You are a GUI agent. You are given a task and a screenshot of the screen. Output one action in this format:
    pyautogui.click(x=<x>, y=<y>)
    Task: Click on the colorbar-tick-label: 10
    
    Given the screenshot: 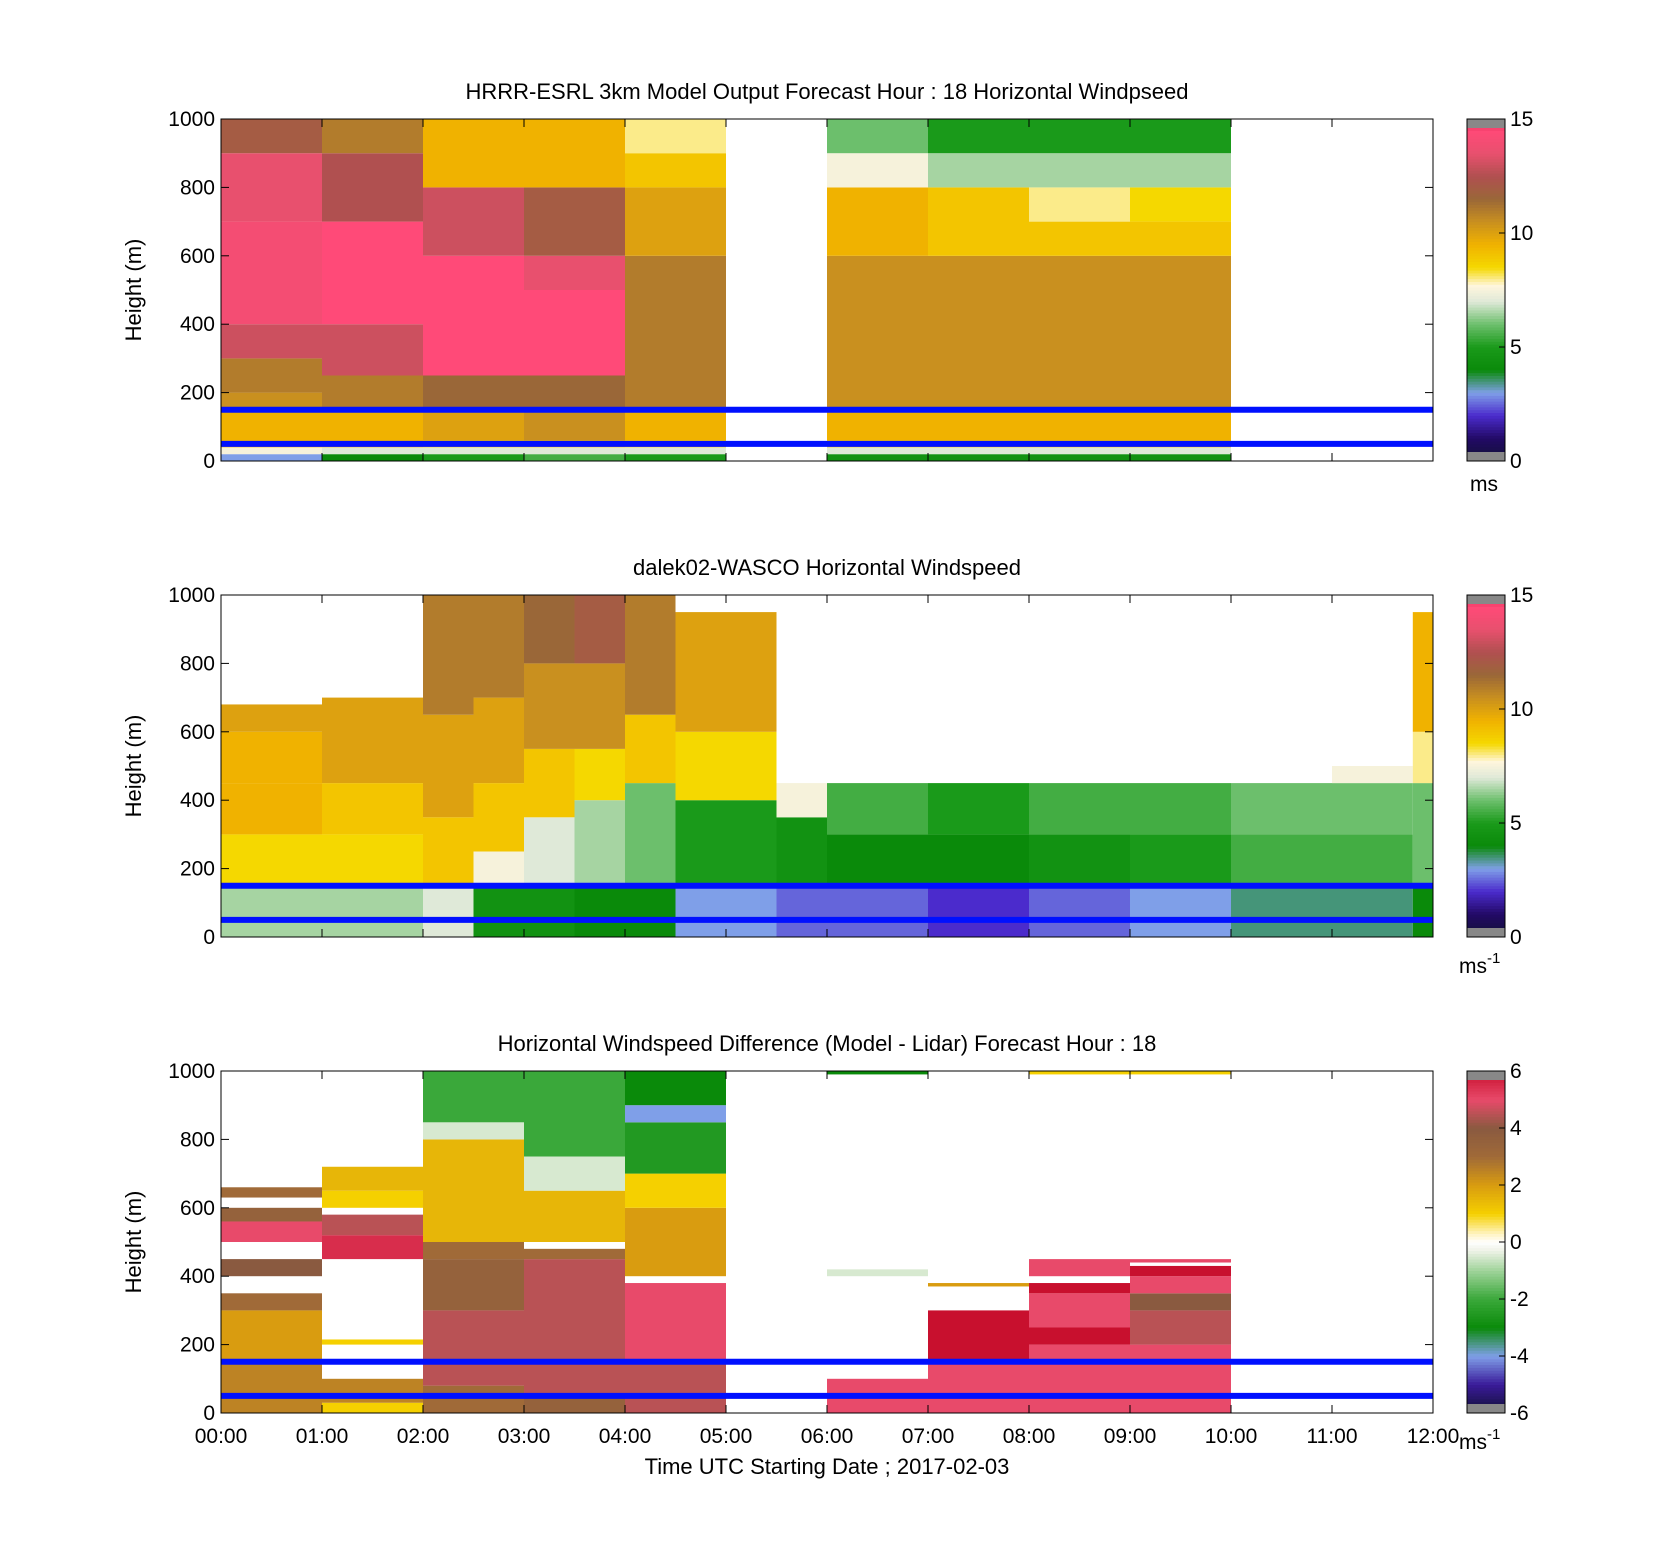 What is the action you would take?
    pyautogui.click(x=1521, y=233)
    